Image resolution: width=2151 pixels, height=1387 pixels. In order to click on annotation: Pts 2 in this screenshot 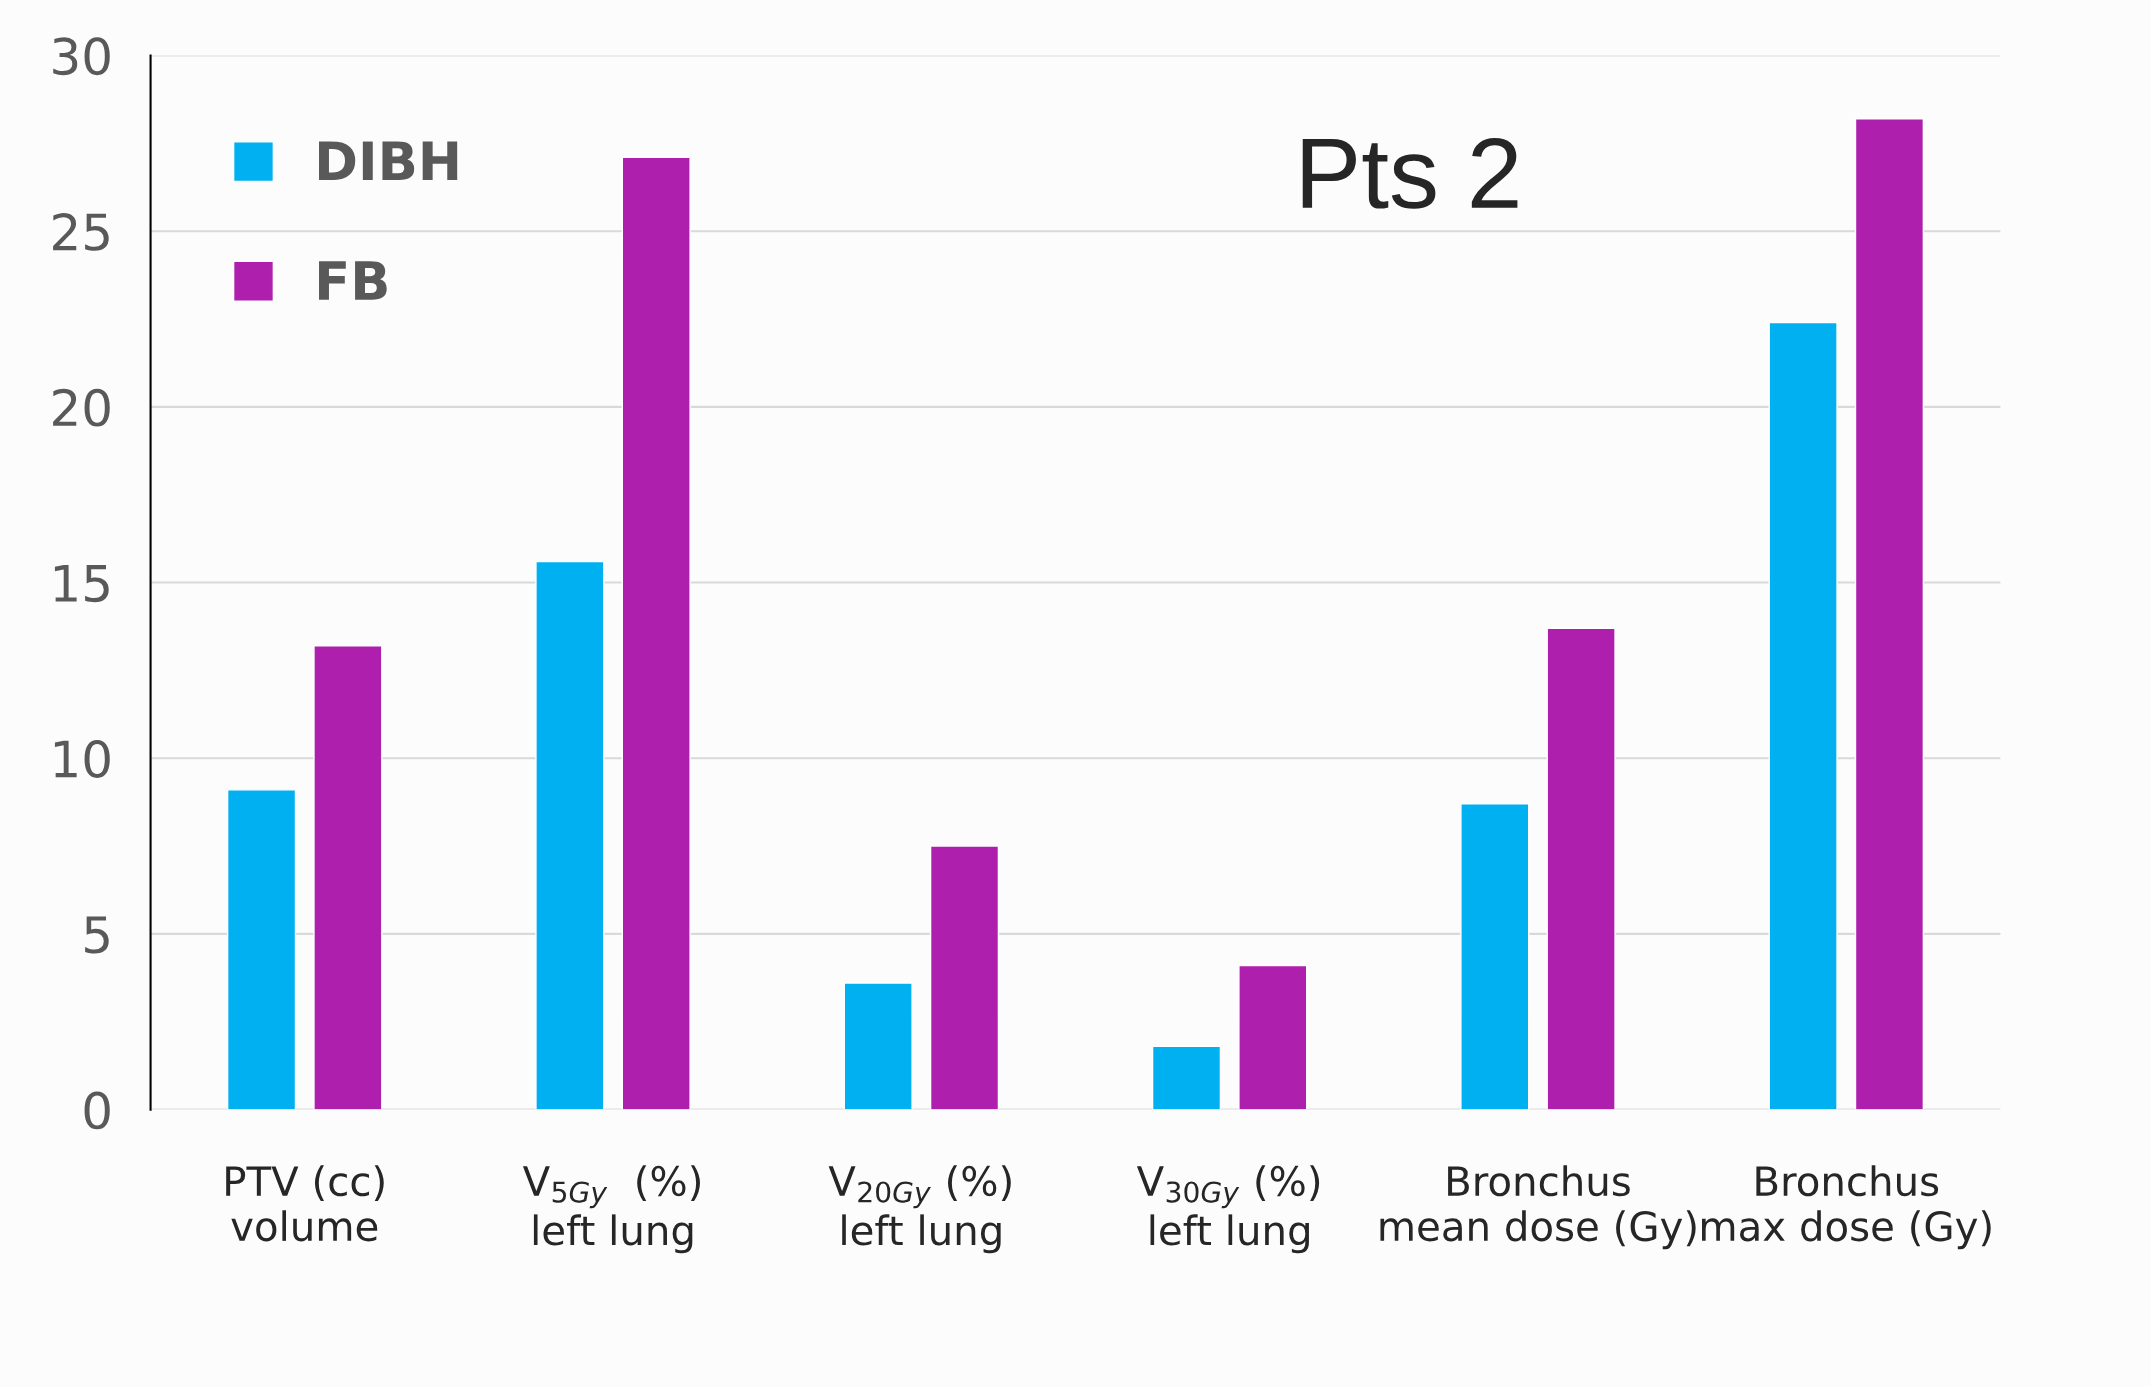, I will do `click(1410, 173)`.